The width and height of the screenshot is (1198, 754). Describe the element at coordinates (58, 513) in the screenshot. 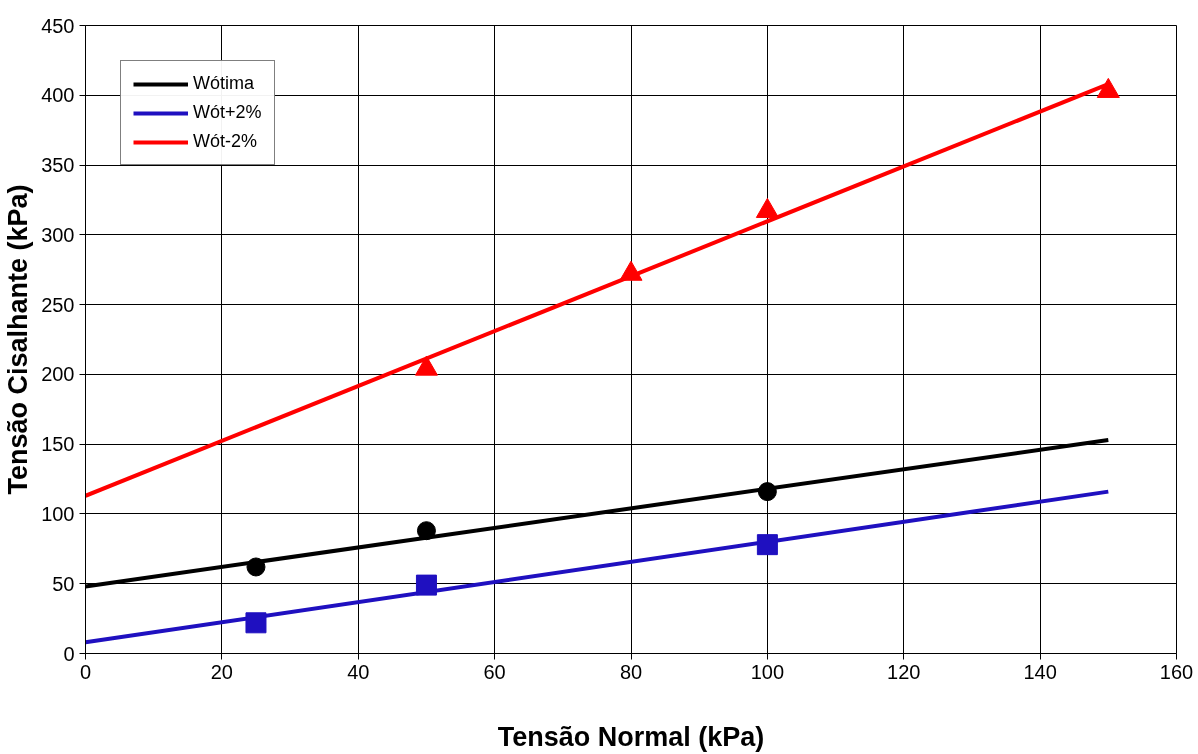

I see `y-tick-label: 100` at that location.